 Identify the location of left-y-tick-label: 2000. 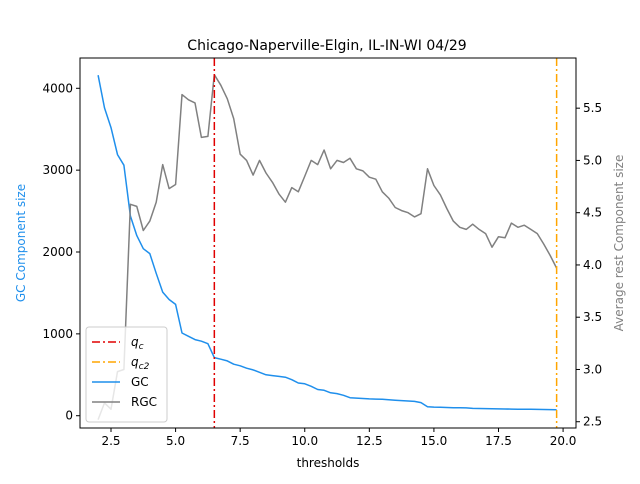
(57, 252).